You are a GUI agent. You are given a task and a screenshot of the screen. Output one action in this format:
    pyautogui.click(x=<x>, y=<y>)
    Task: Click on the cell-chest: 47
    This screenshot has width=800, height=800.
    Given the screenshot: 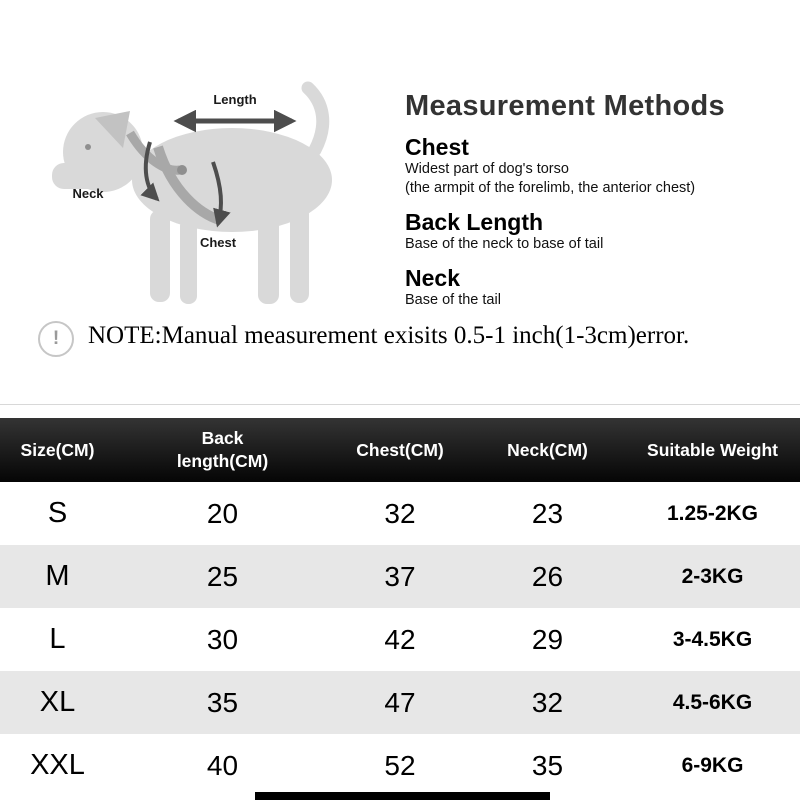 What is the action you would take?
    pyautogui.click(x=400, y=702)
    